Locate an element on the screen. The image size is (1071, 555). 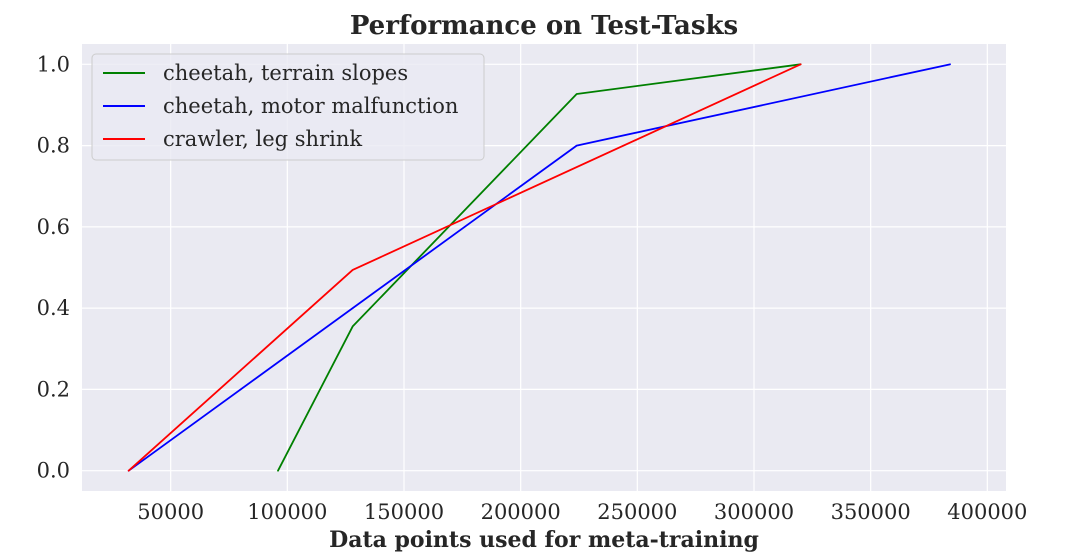
legend-label-3: crawler, leg shrink is located at coordinates (262, 139).